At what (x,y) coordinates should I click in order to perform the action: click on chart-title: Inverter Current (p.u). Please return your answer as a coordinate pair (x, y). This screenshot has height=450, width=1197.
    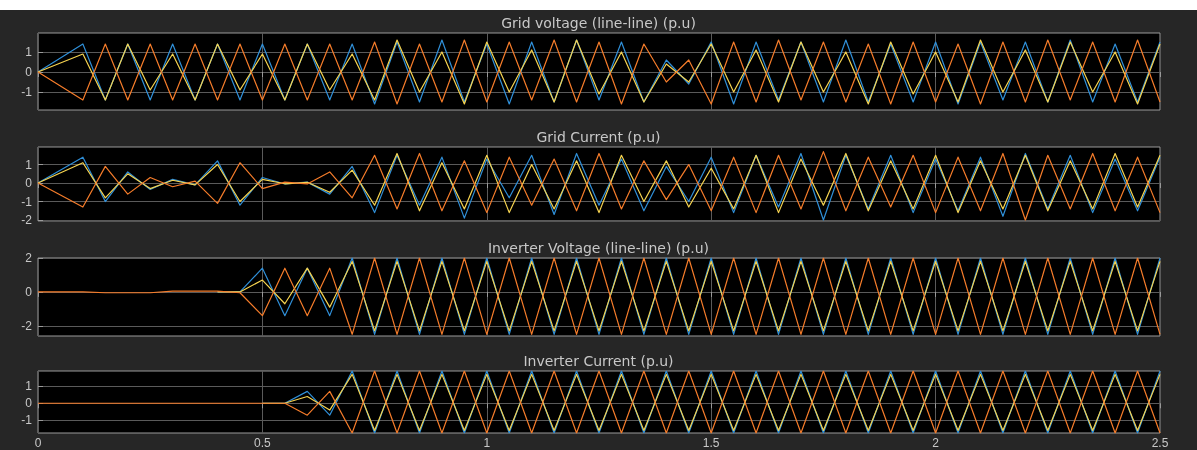
    Looking at the image, I should click on (598, 361).